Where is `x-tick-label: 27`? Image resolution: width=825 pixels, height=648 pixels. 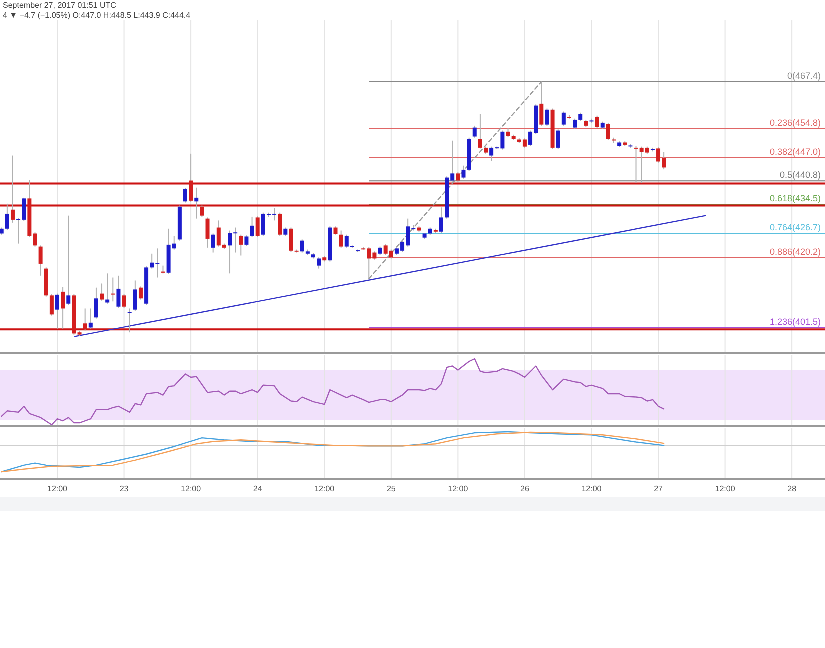
x-tick-label: 27 is located at coordinates (659, 489).